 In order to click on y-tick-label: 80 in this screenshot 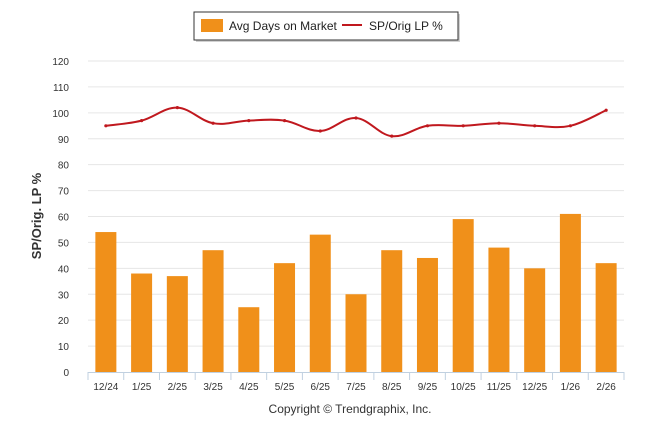, I will do `click(64, 166)`.